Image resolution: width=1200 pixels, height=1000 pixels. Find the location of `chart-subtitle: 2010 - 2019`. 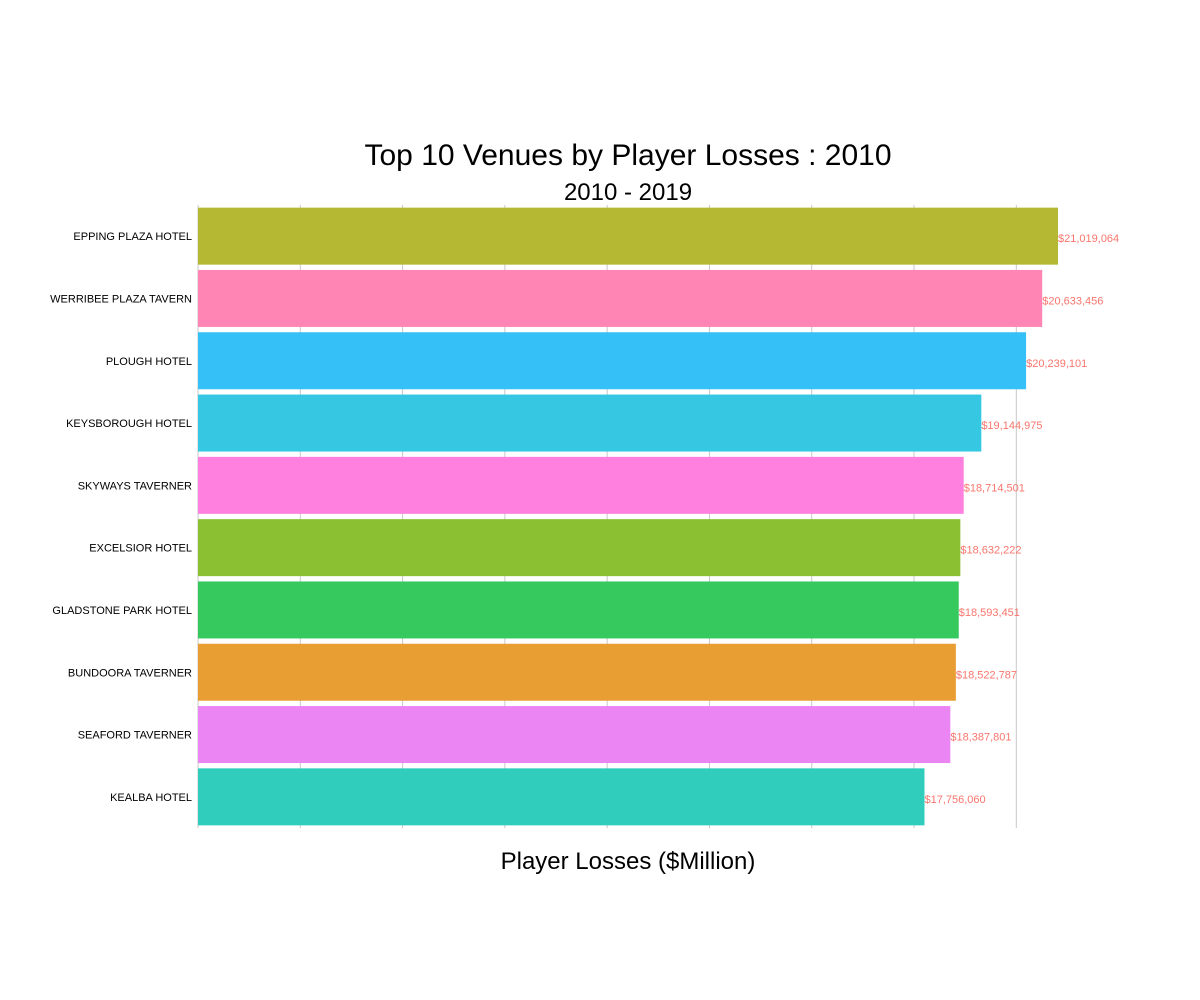

chart-subtitle: 2010 - 2019 is located at coordinates (628, 192).